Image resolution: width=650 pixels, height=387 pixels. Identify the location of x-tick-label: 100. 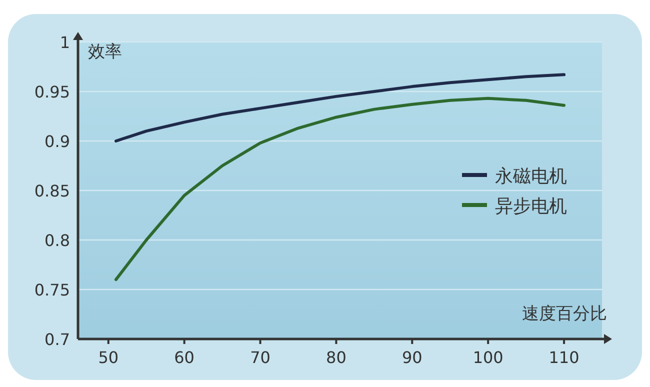
(488, 357).